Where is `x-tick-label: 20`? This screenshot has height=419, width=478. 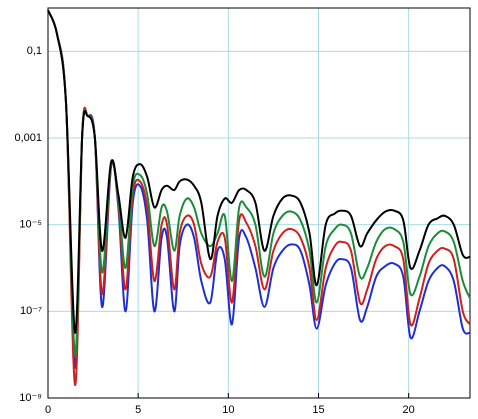
x-tick-label: 20 is located at coordinates (409, 410).